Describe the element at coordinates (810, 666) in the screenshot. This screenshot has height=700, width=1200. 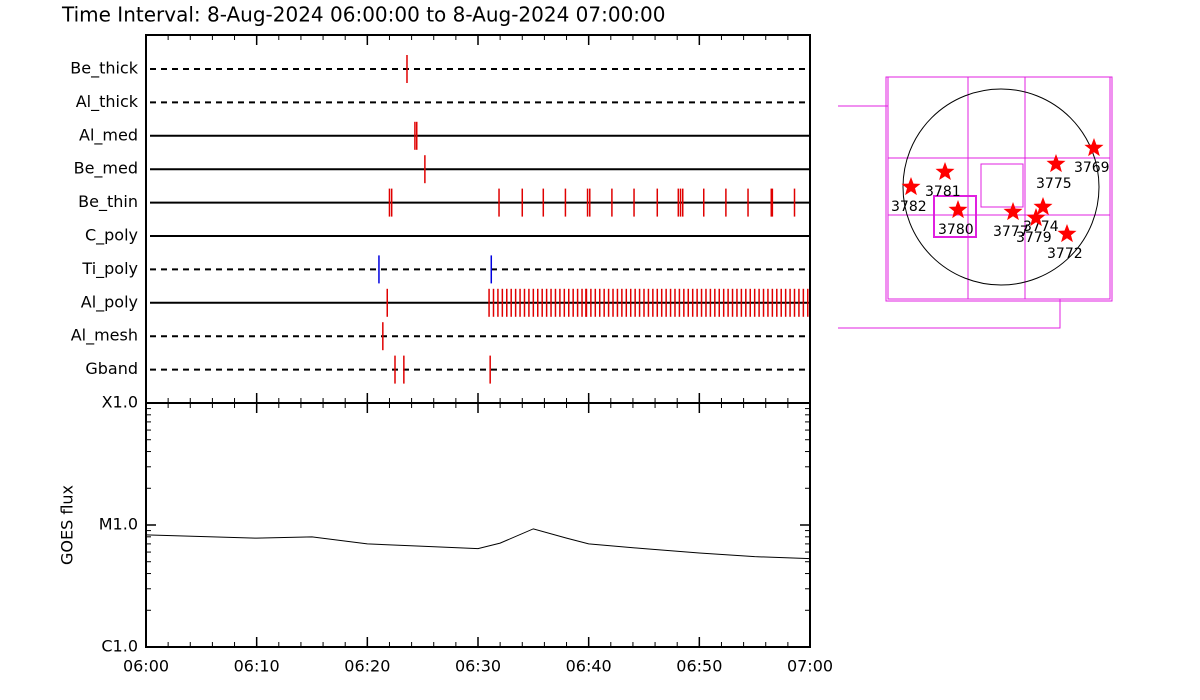
I see `x-tick-label: 07:00` at that location.